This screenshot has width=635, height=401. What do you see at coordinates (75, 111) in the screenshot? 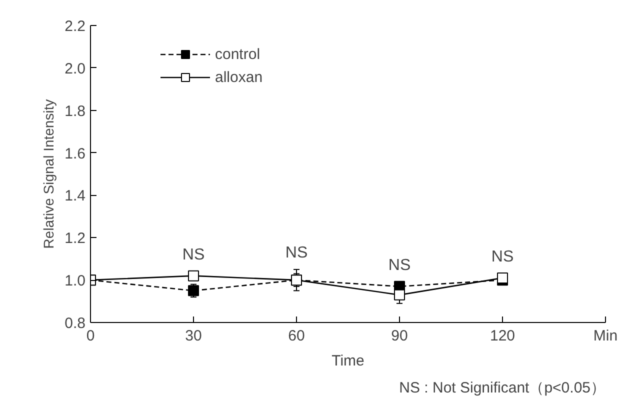
I see `y-tick-label: 1.8` at bounding box center [75, 111].